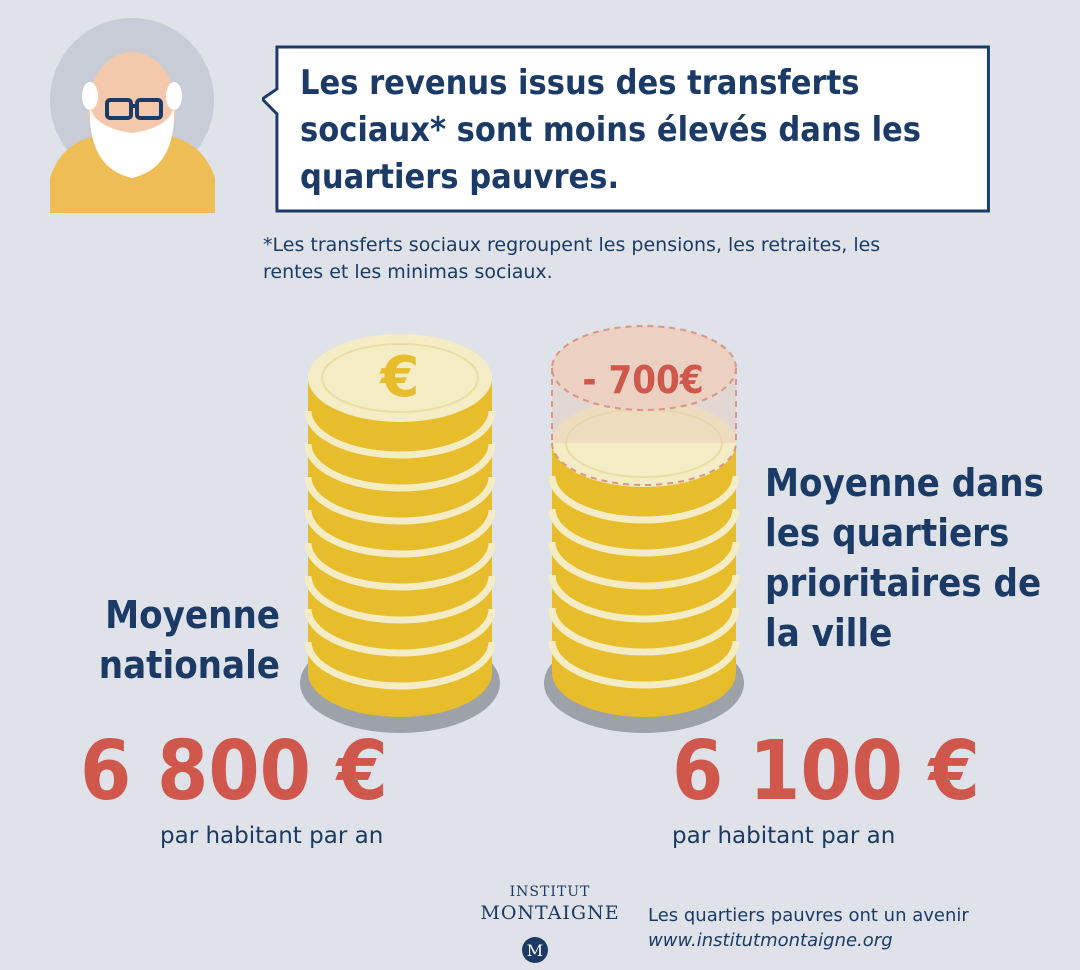  I want to click on logo-mark-letter: M, so click(535, 950).